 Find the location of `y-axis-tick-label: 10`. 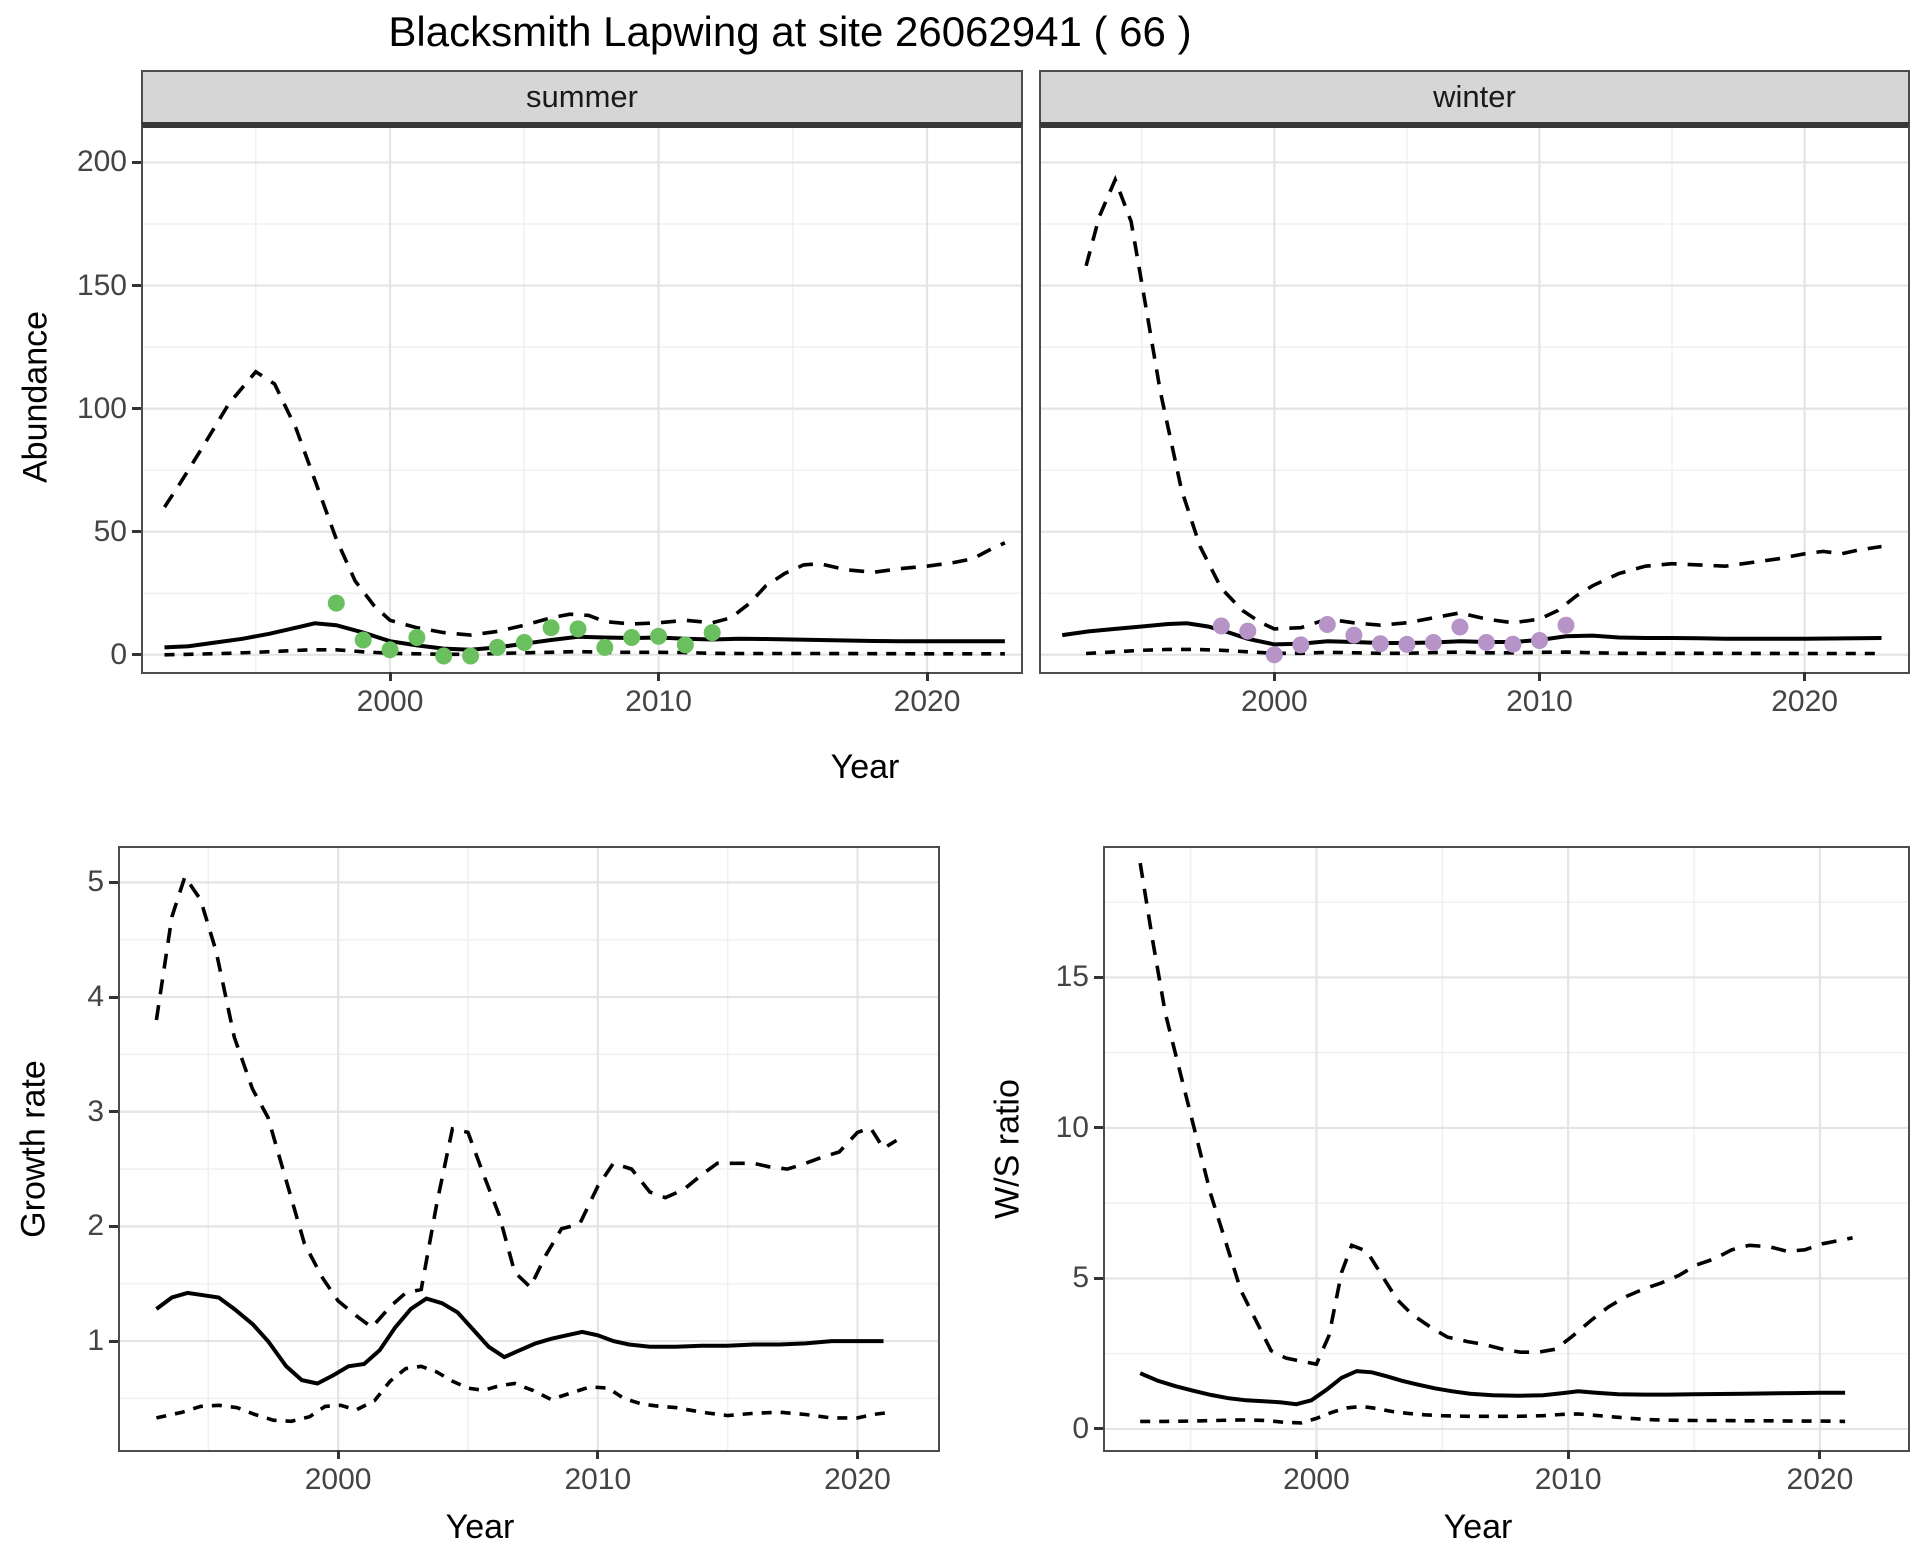

y-axis-tick-label: 10 is located at coordinates (1072, 1127).